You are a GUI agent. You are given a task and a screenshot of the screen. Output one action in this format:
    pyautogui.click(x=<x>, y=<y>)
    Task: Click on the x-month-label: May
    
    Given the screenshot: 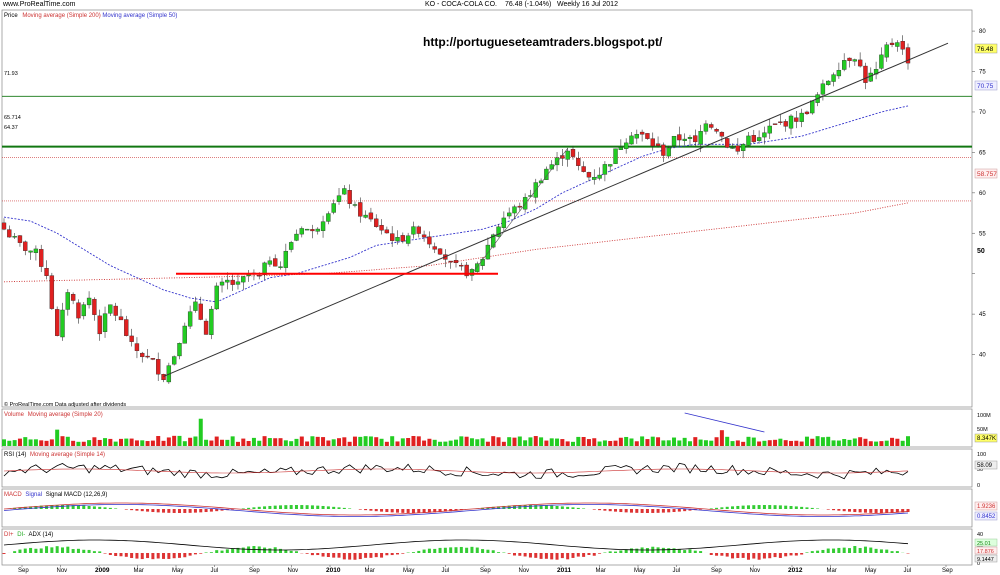 What is the action you would take?
    pyautogui.click(x=177, y=571)
    